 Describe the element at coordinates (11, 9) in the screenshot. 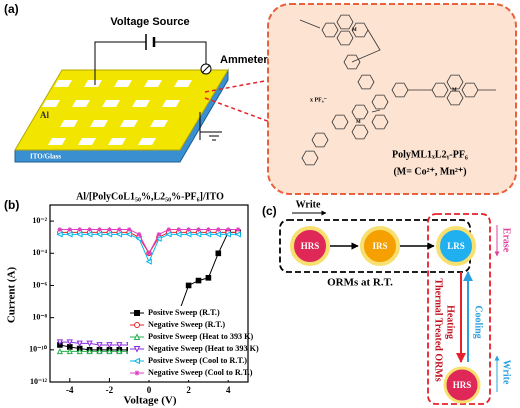

I see `panel-label: (a)` at that location.